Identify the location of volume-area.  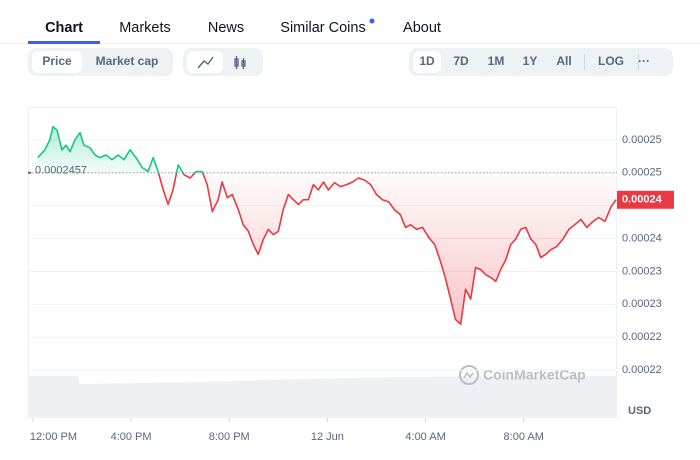
(322, 397).